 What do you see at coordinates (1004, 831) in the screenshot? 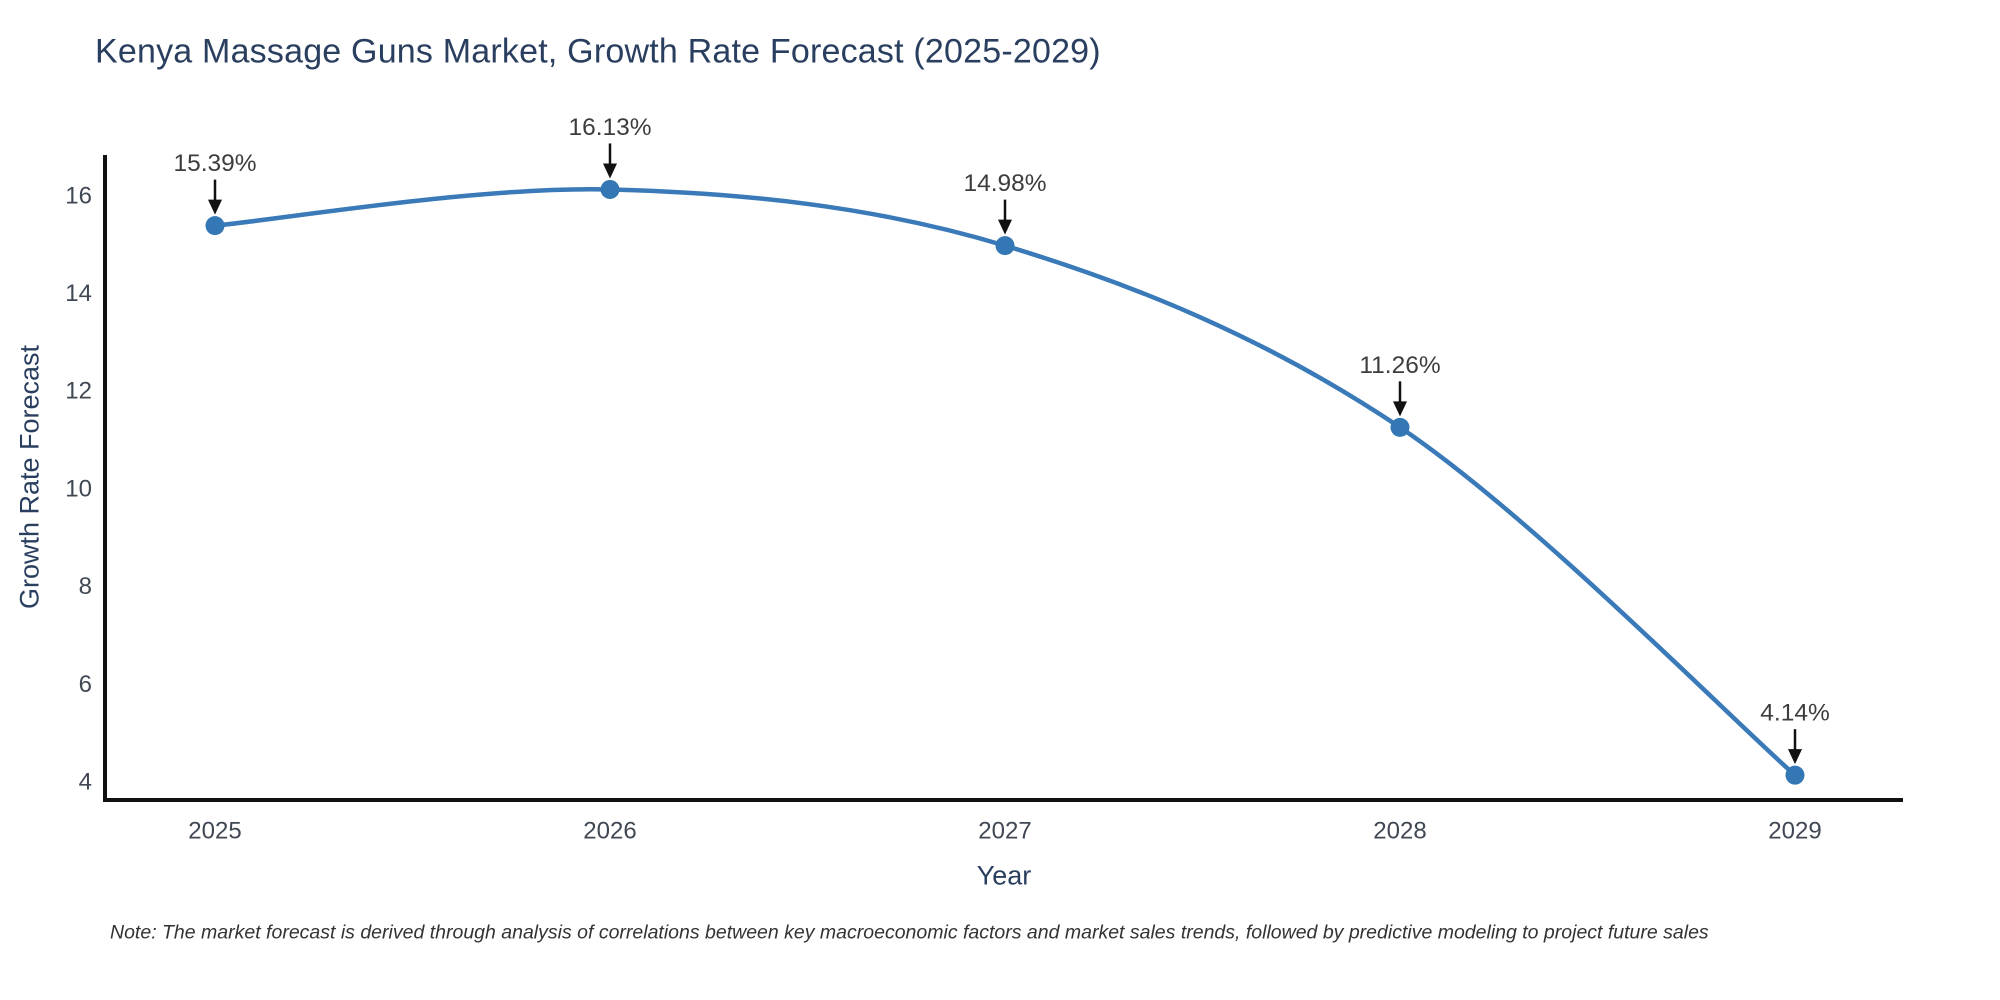
I see `x-tick-label: 2027` at bounding box center [1004, 831].